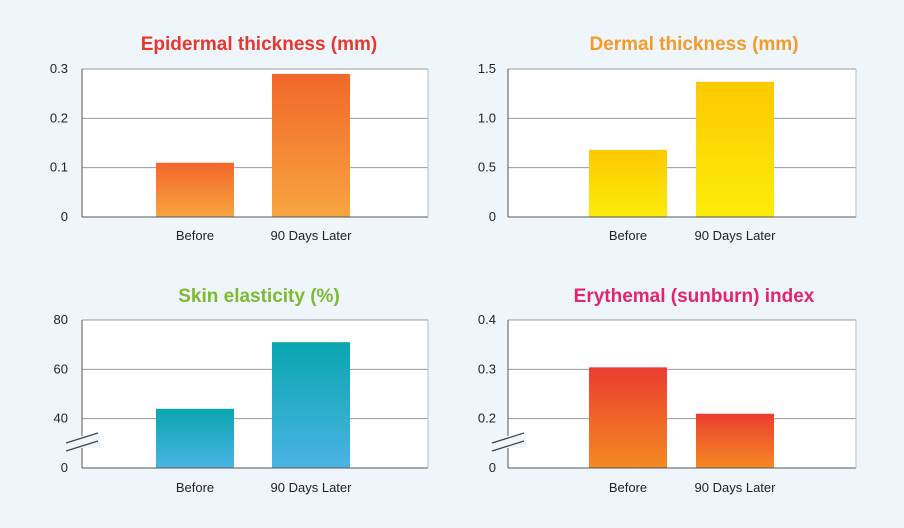 The width and height of the screenshot is (904, 528). What do you see at coordinates (694, 296) in the screenshot?
I see `chart-title: Erythemal (sunburn) index` at bounding box center [694, 296].